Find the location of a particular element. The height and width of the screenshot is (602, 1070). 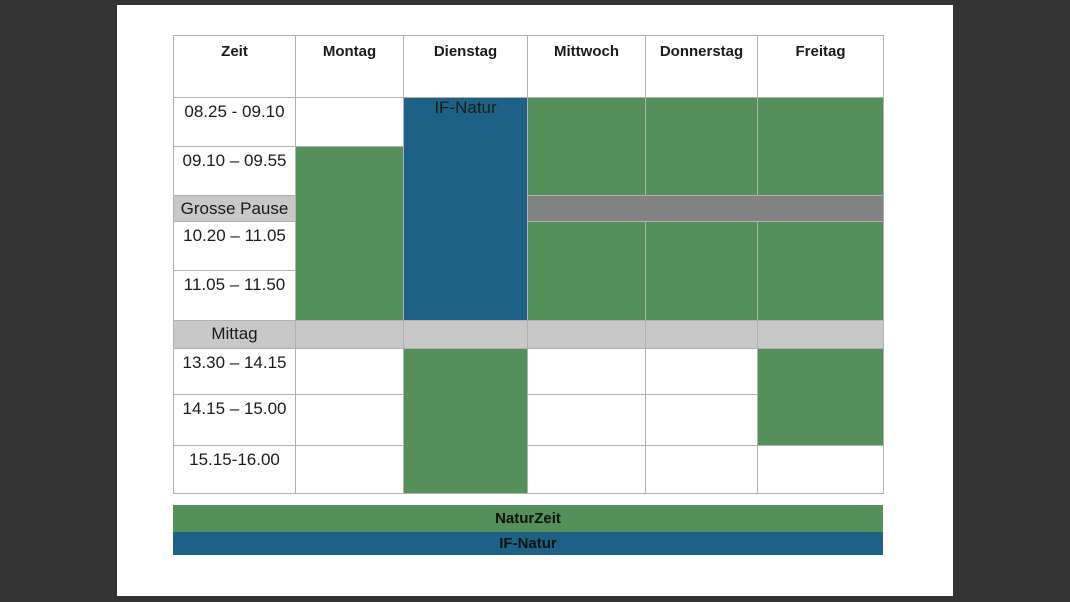

time-grosse-pause: Grosse Pause is located at coordinates (234, 208).